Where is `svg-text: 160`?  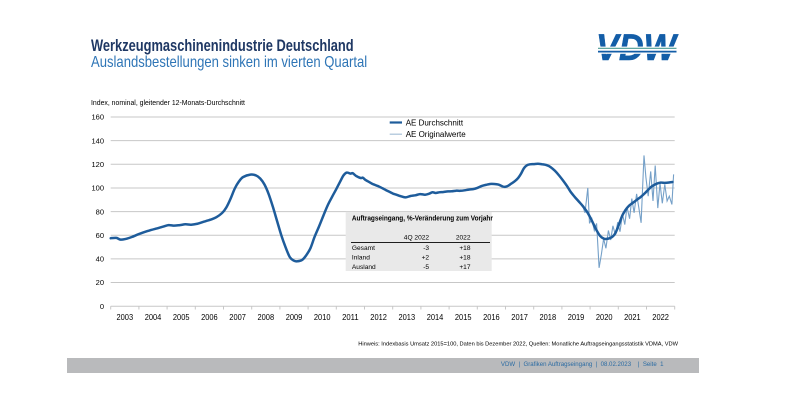 svg-text: 160 is located at coordinates (97, 117).